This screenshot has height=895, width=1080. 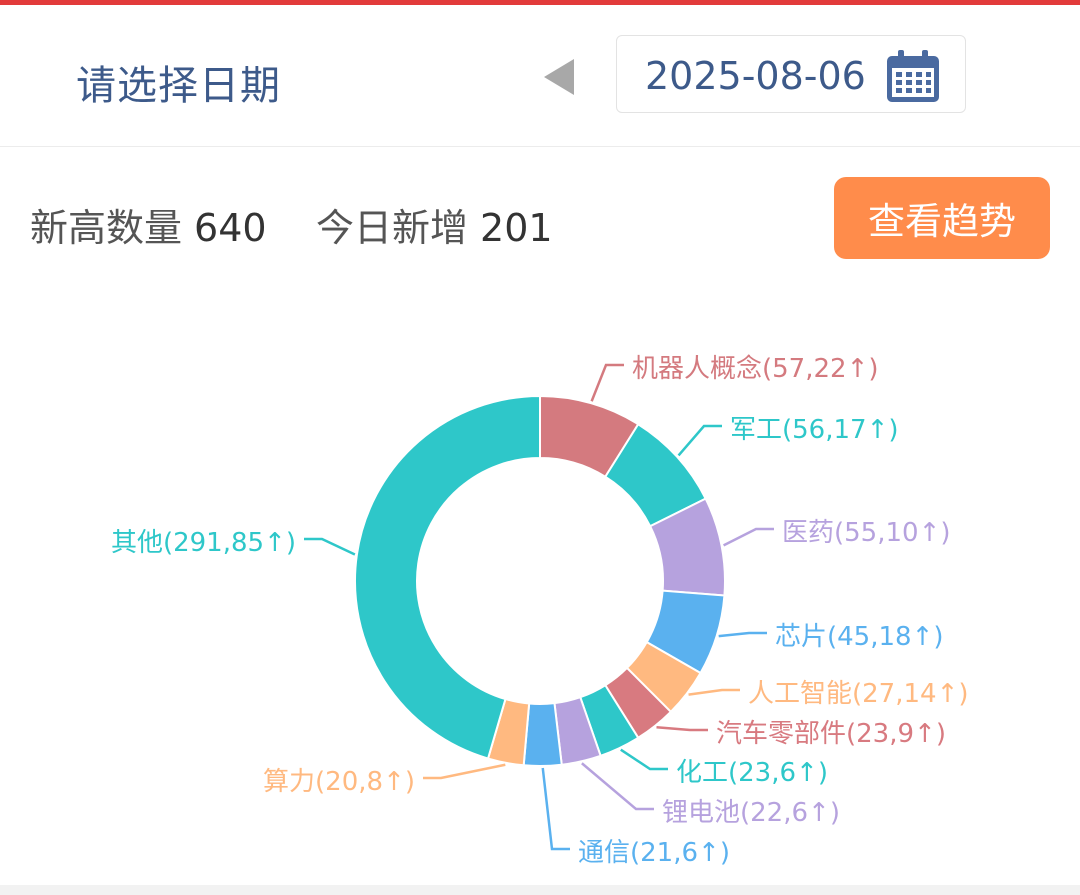 What do you see at coordinates (392, 228) in the screenshot?
I see `today-added-label: 今日新增` at bounding box center [392, 228].